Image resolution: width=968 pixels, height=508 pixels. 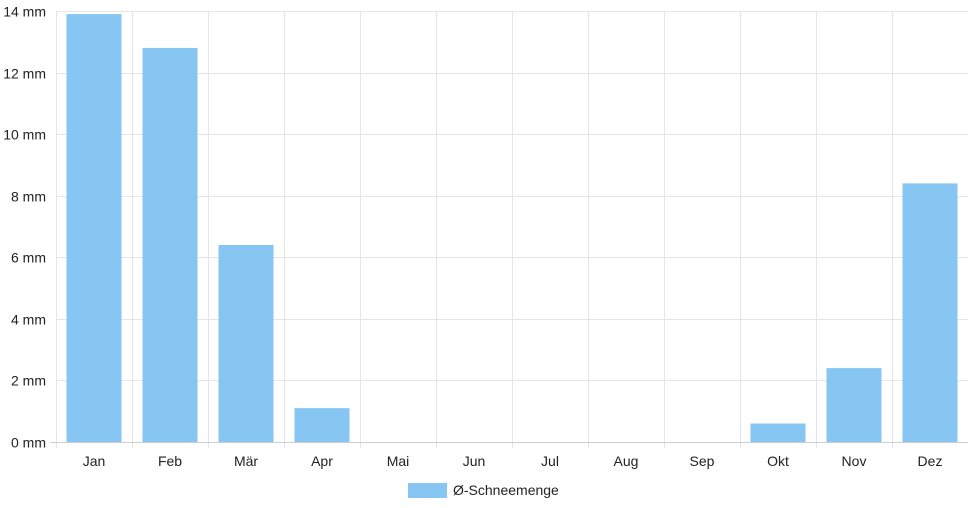 I want to click on y-tick-label: 4 mm, so click(x=28, y=320).